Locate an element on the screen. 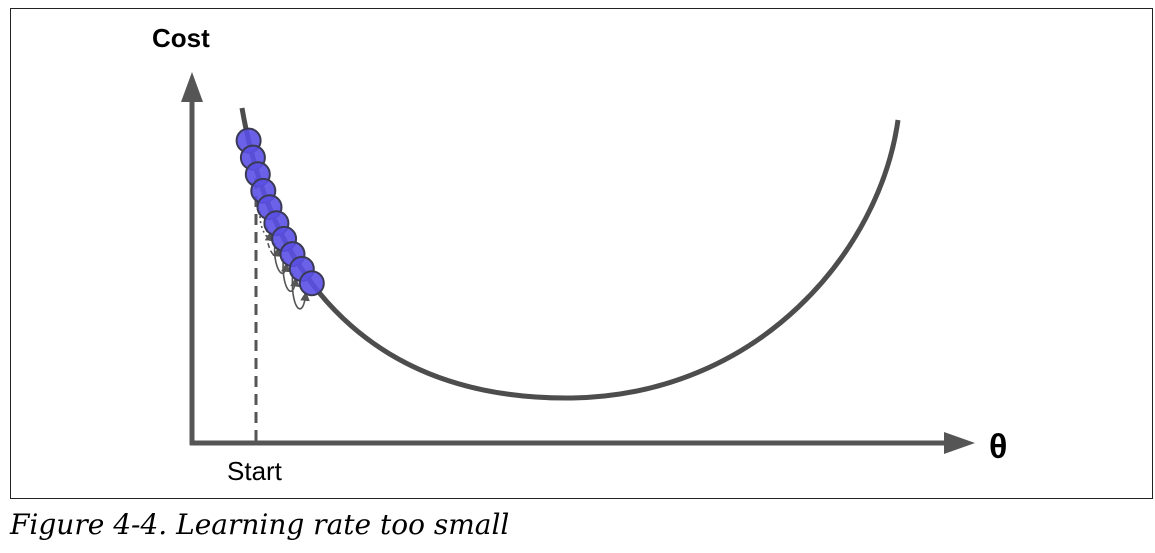  x-axis-arrow-icon is located at coordinates (959, 443).